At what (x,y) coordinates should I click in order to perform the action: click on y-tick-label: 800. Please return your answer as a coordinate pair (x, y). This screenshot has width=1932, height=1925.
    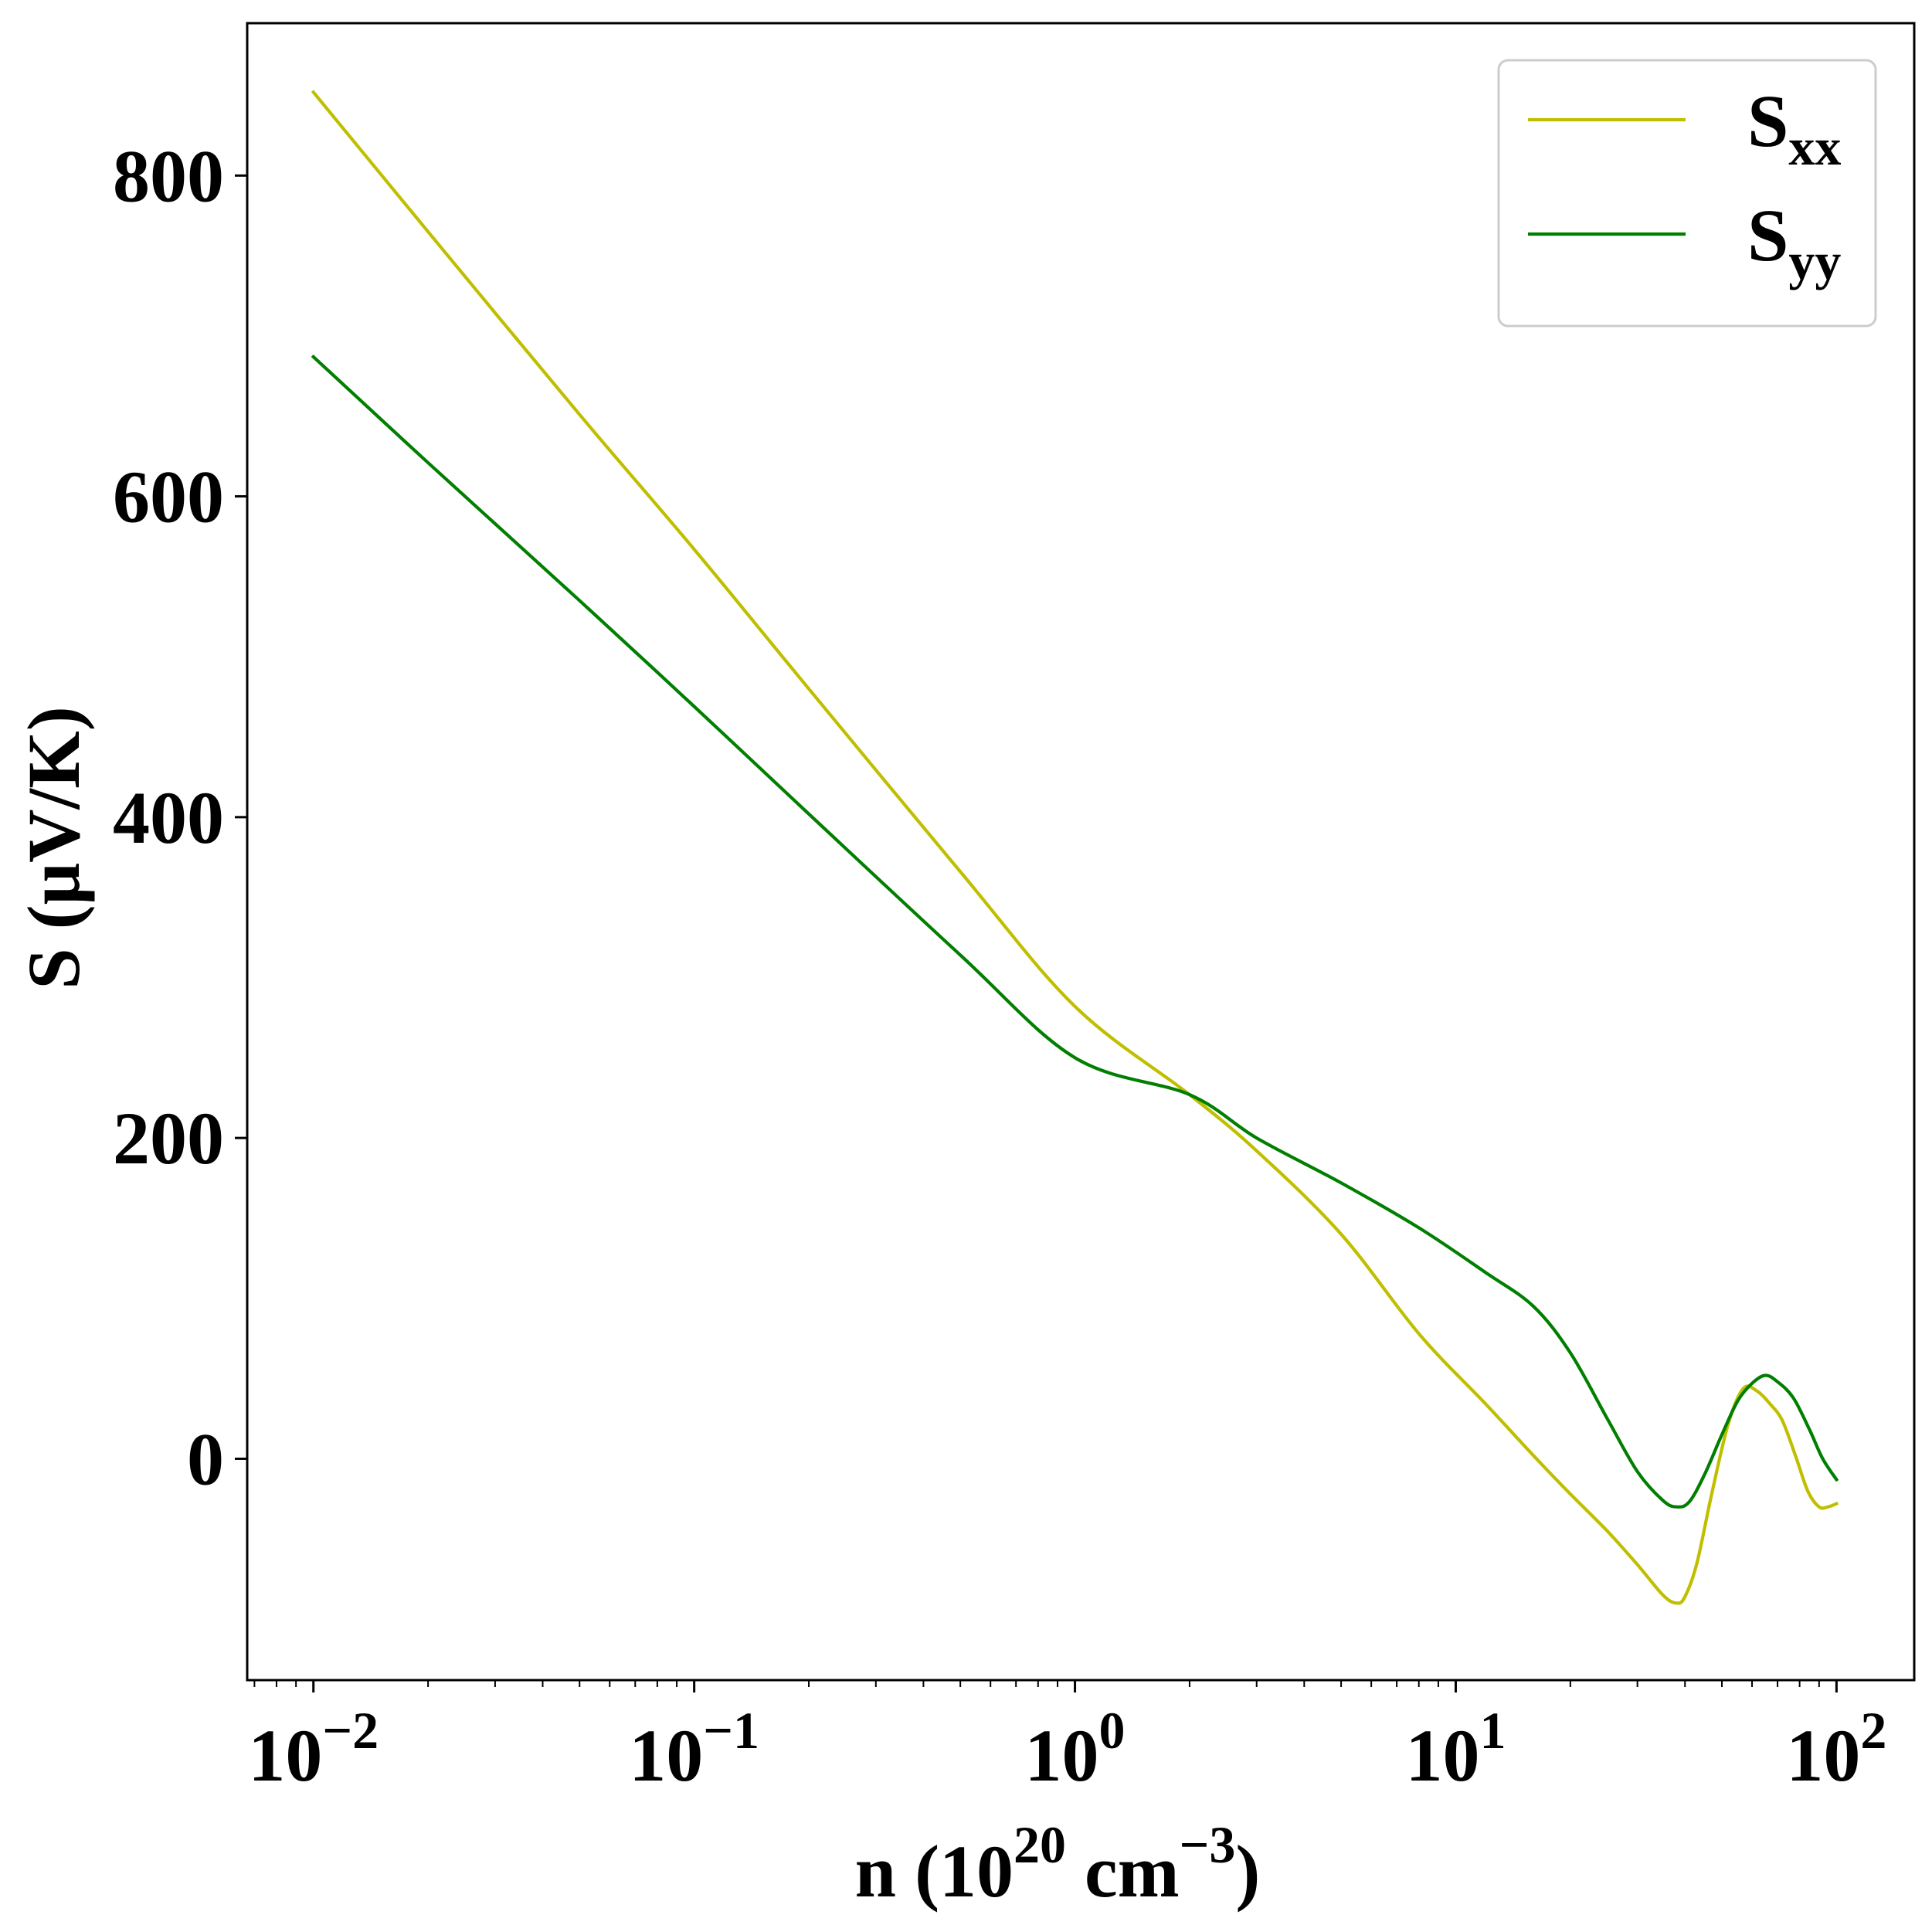
    Looking at the image, I should click on (168, 175).